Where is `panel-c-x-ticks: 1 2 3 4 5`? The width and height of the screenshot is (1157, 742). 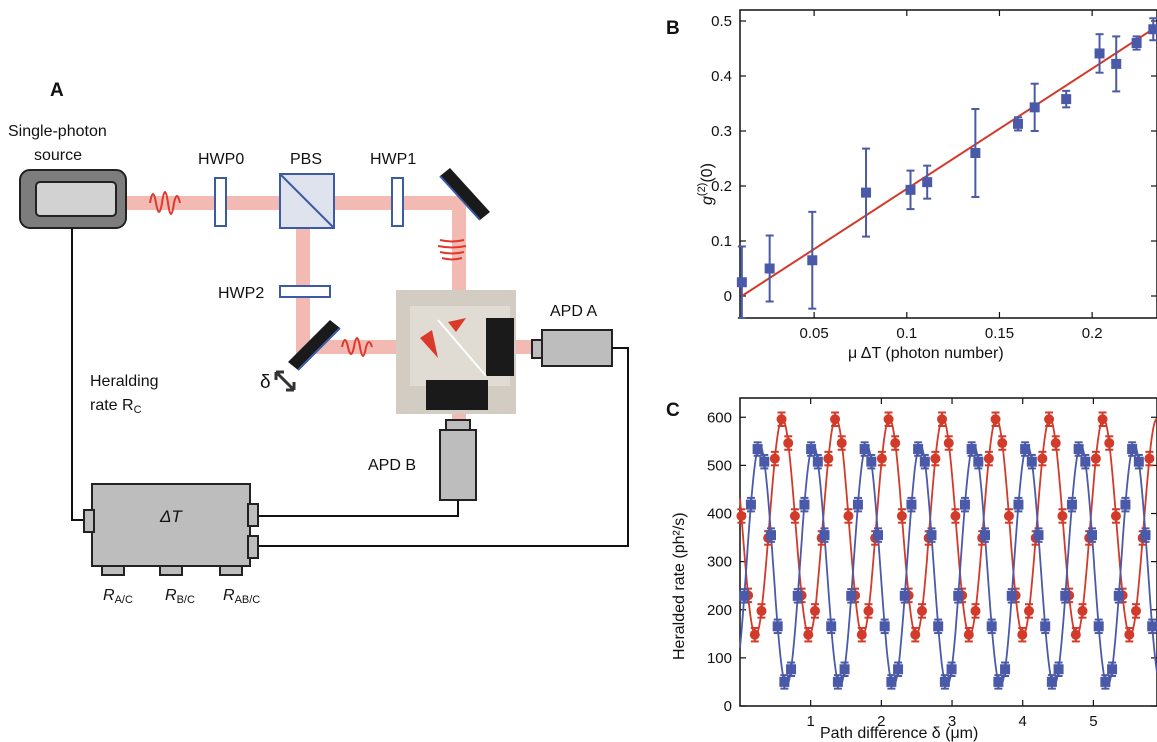
panel-c-x-ticks: 1 2 3 4 5 is located at coordinates (952, 564).